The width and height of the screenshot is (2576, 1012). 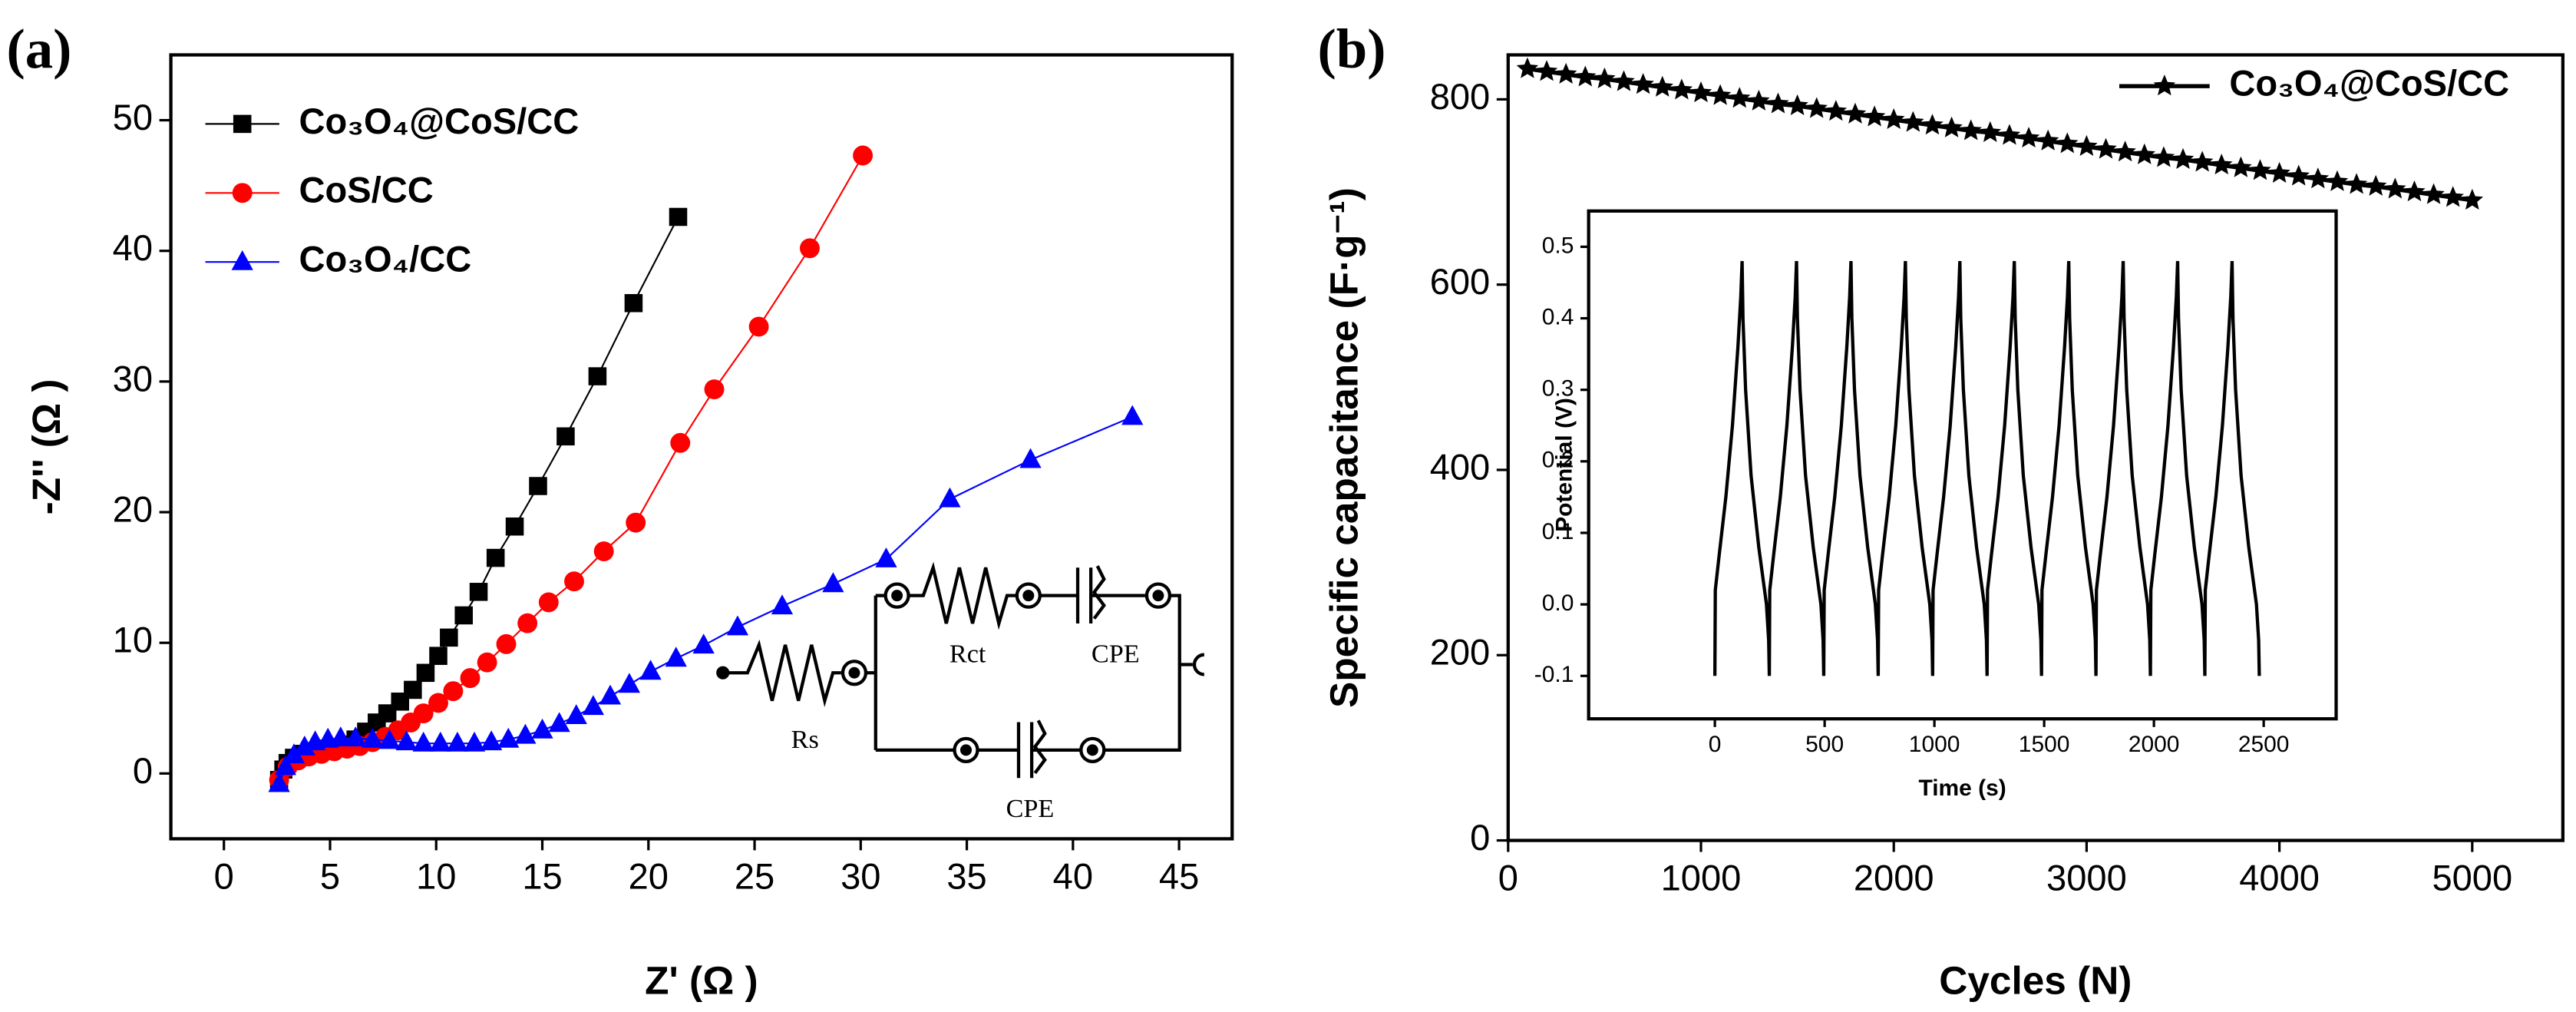 What do you see at coordinates (1554, 674) in the screenshot?
I see `y-tick-label: -0.1` at bounding box center [1554, 674].